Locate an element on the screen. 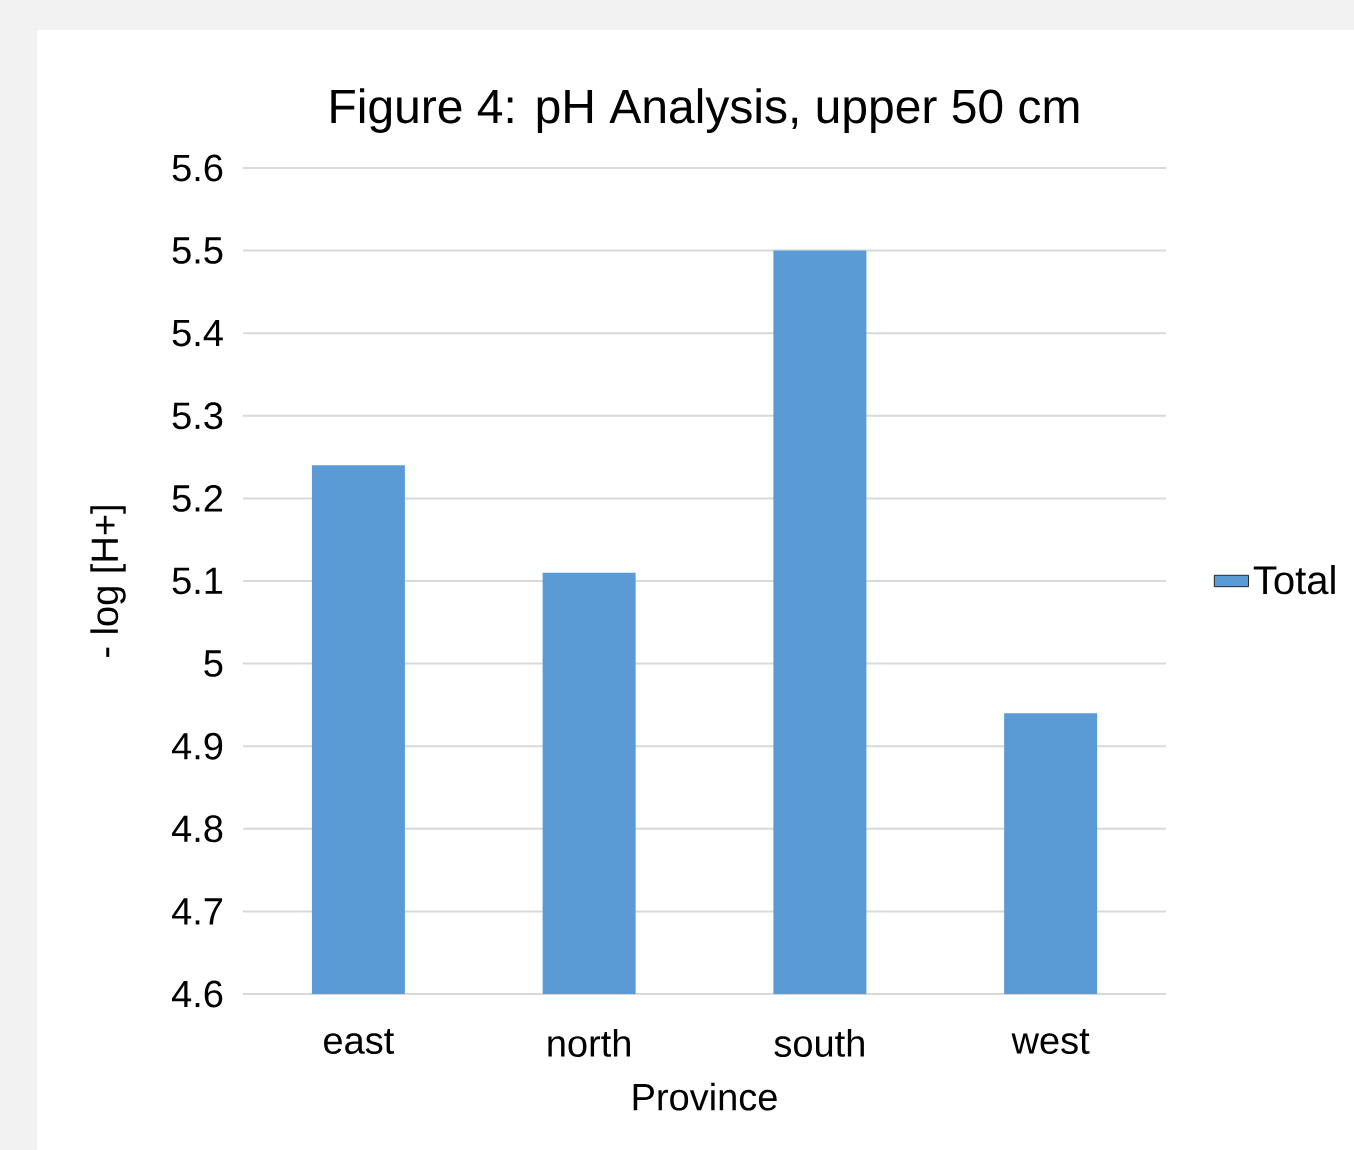 The height and width of the screenshot is (1150, 1354). y-axis-title: - log [H+] is located at coordinates (108, 581).